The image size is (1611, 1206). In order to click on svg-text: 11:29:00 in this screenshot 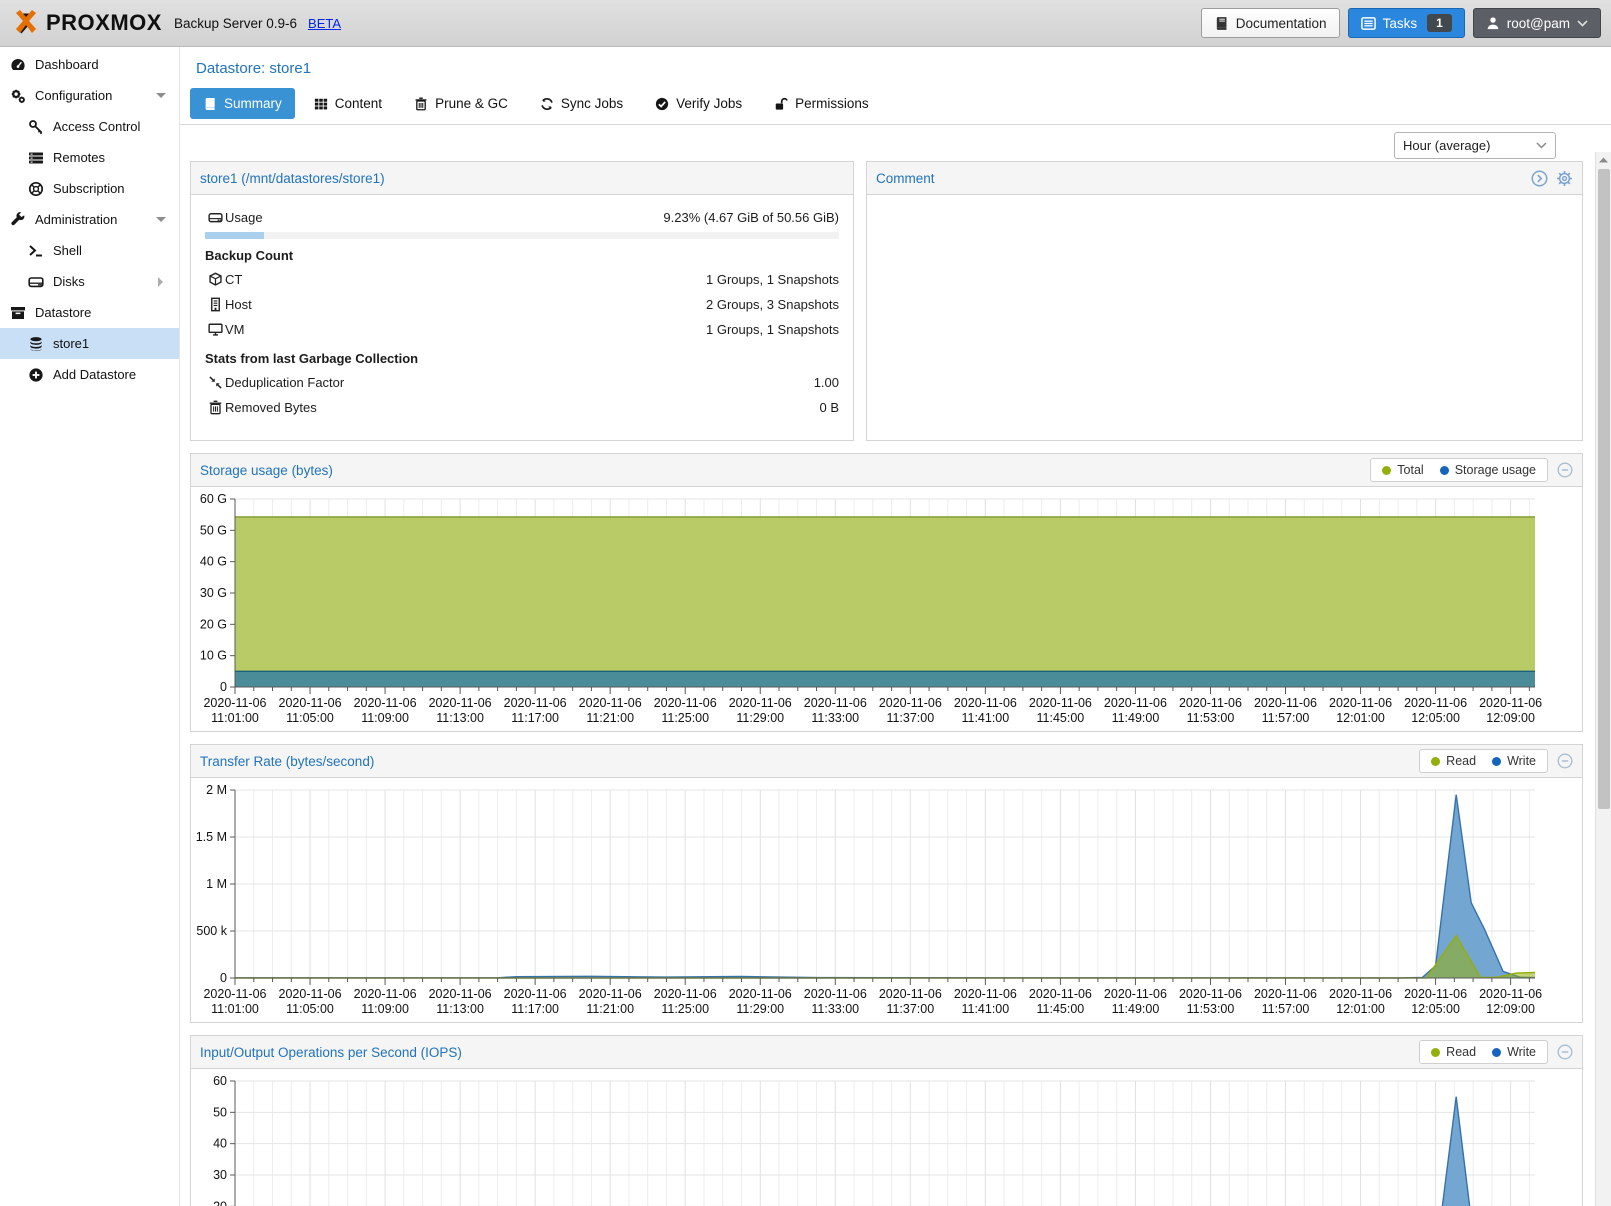, I will do `click(760, 718)`.